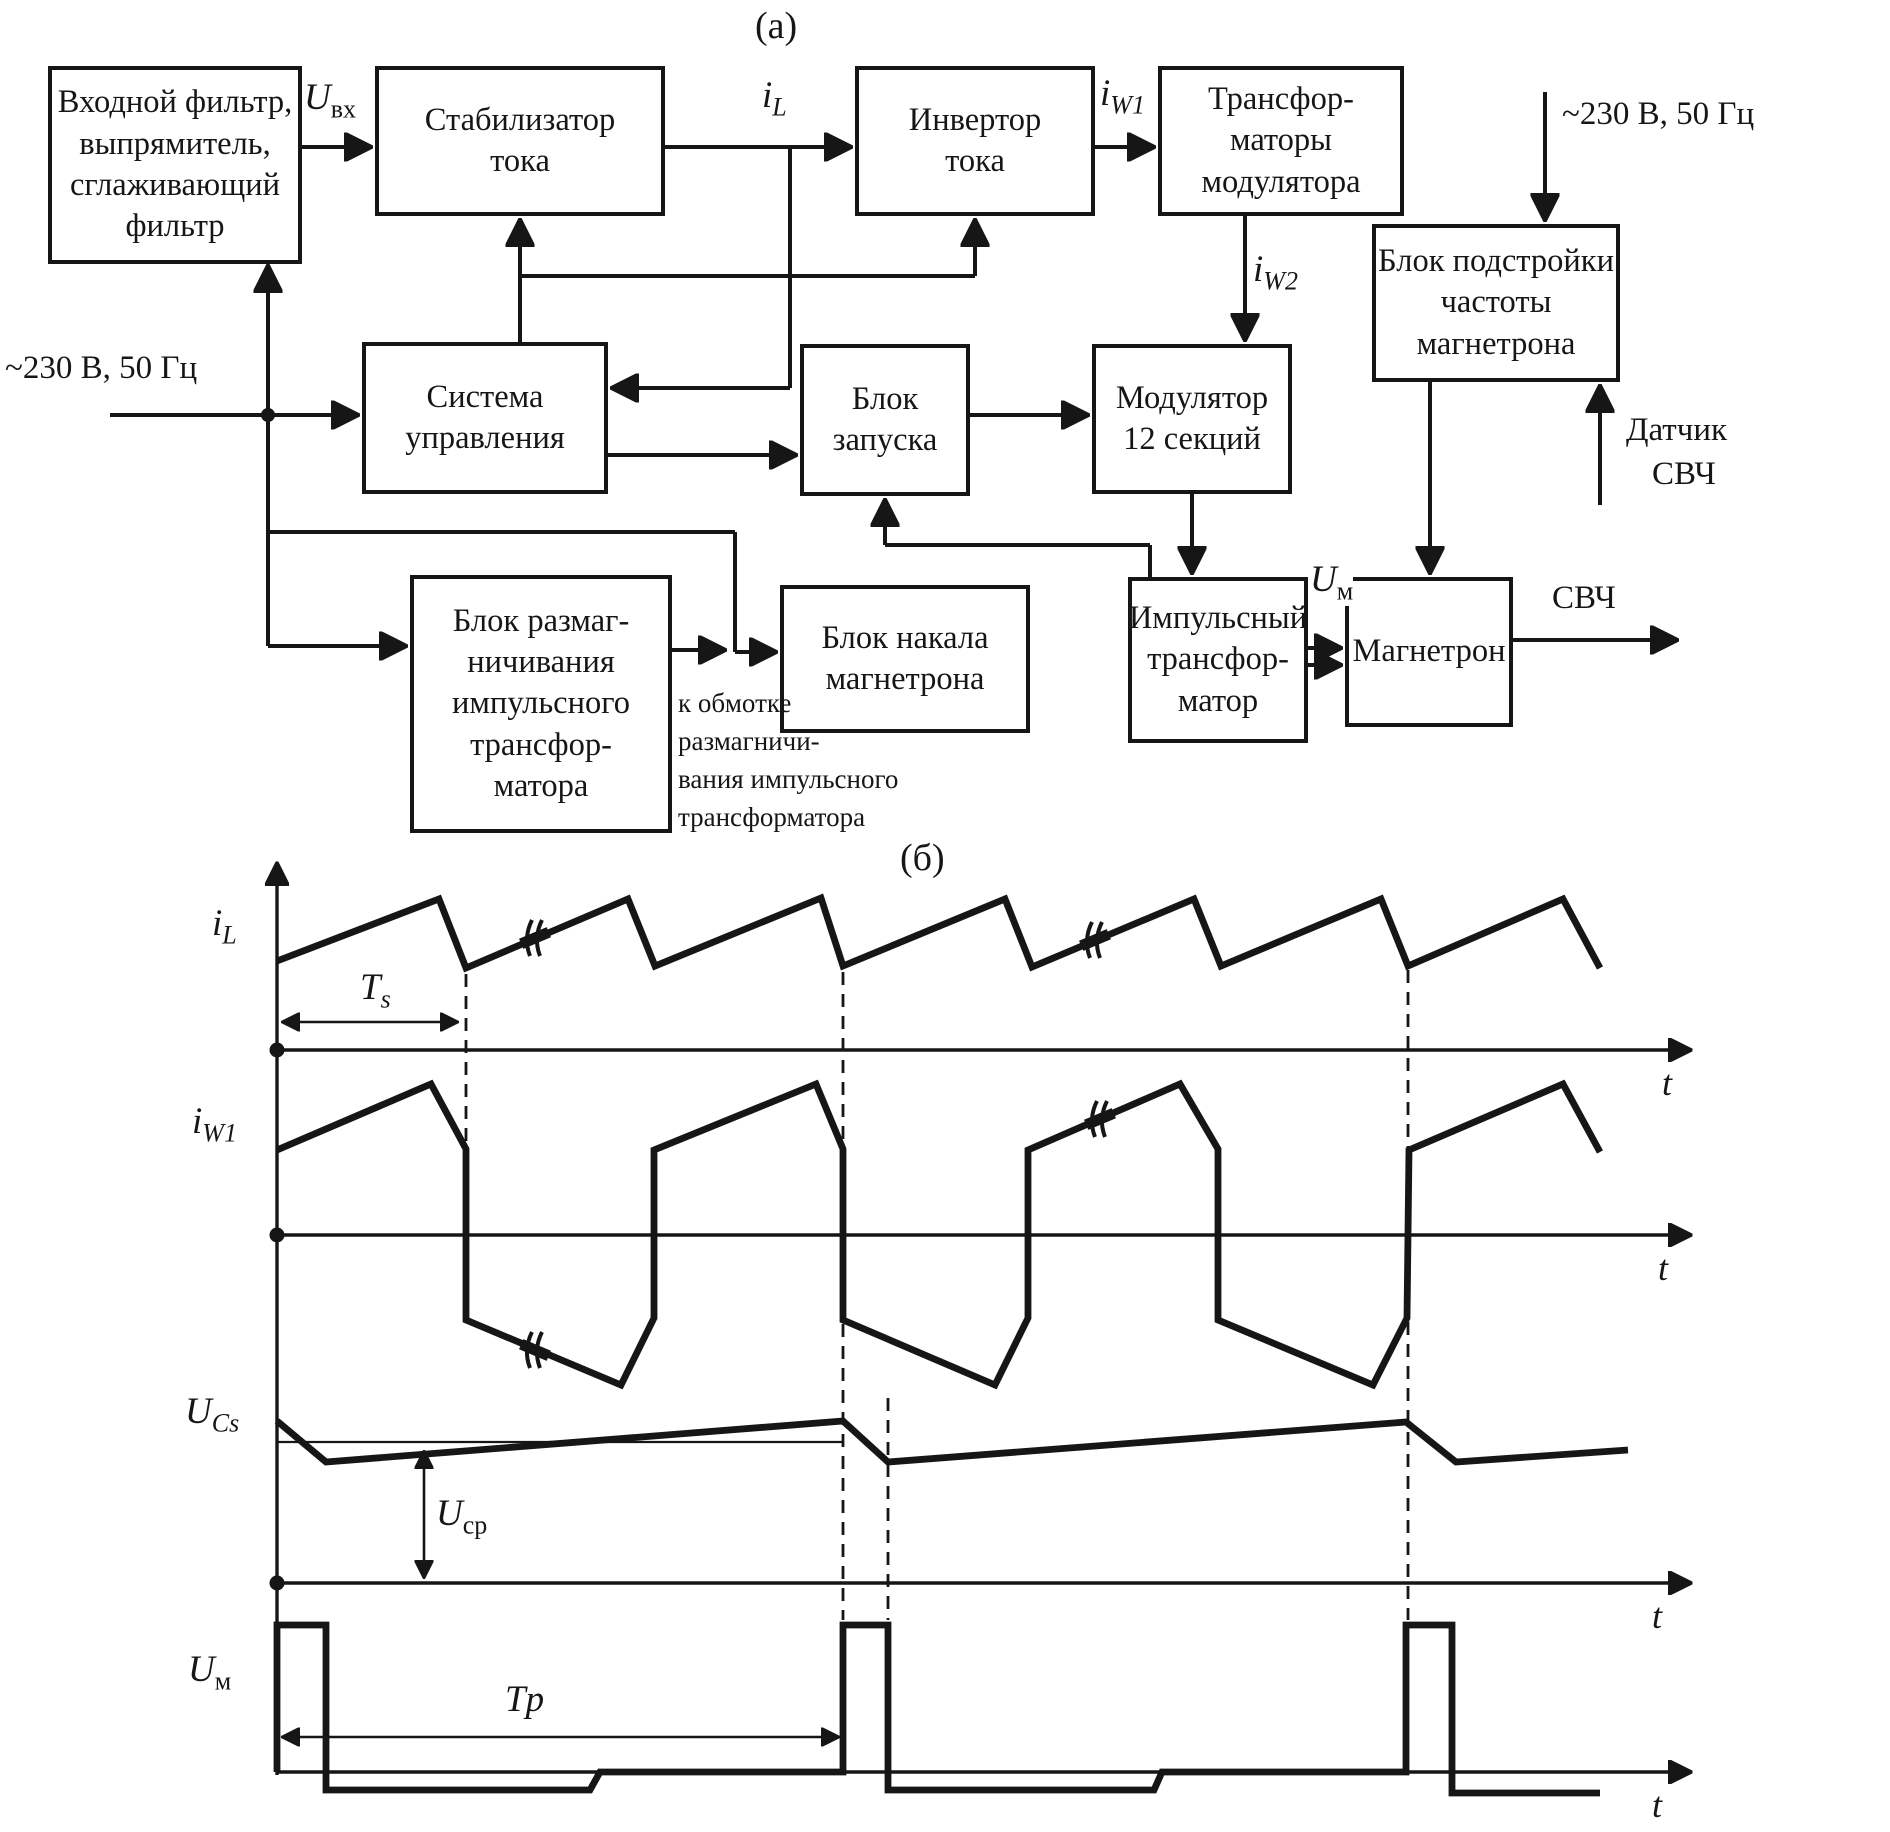  I want to click on block-line: Магнетрон, so click(1429, 651).